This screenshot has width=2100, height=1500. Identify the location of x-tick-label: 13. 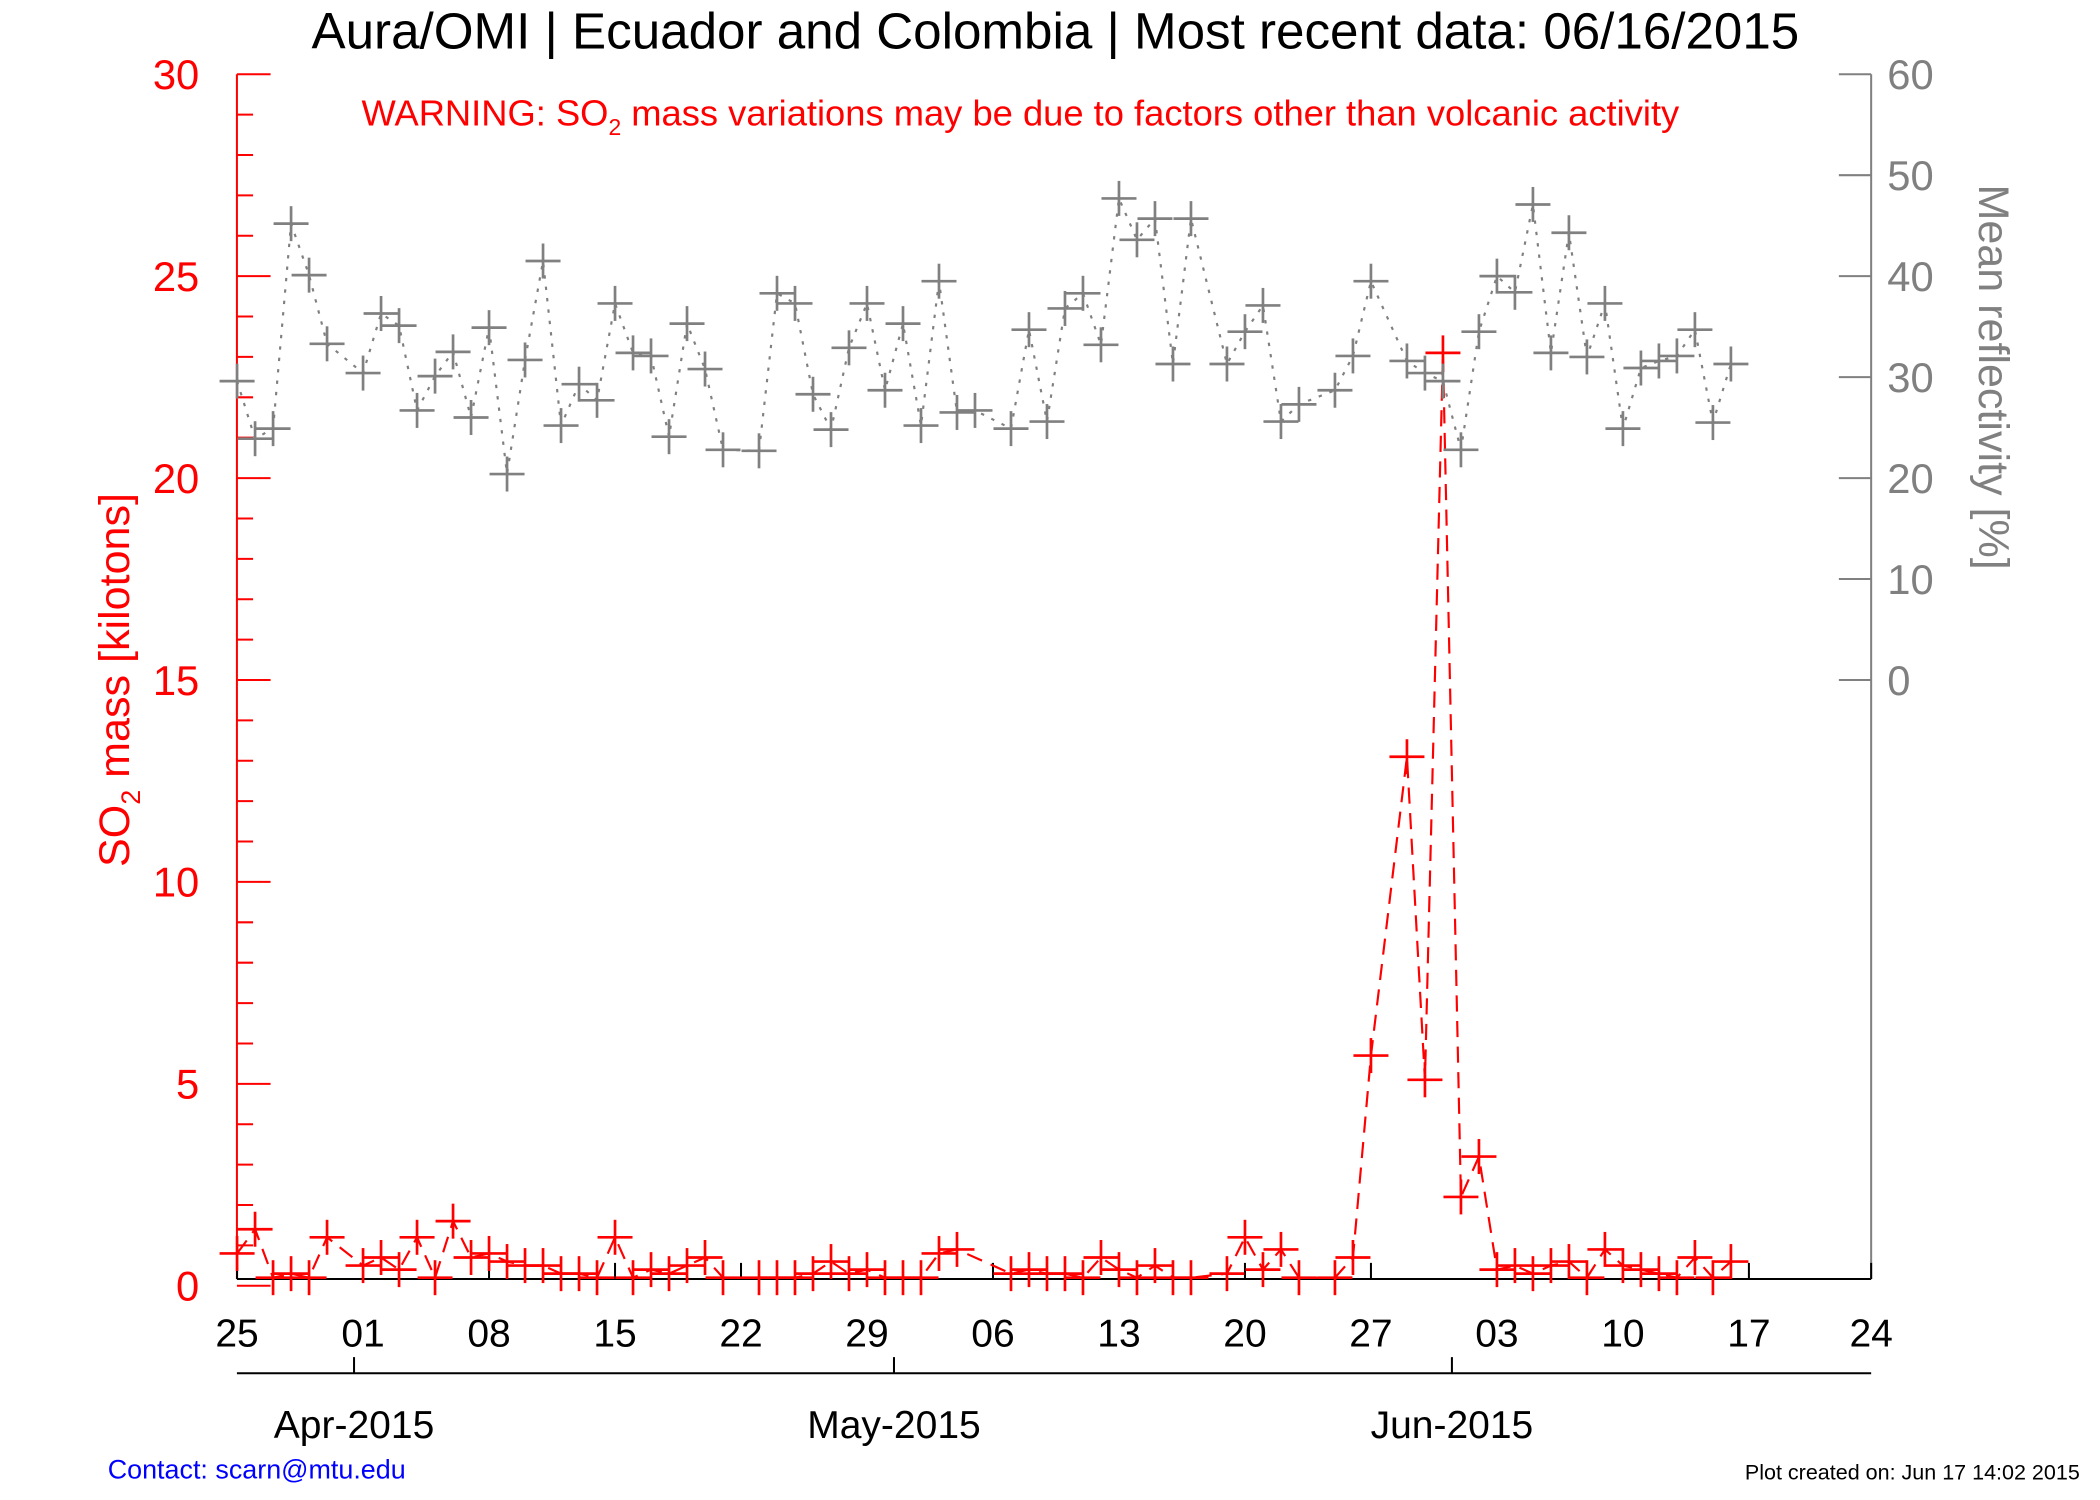
(1118, 1333).